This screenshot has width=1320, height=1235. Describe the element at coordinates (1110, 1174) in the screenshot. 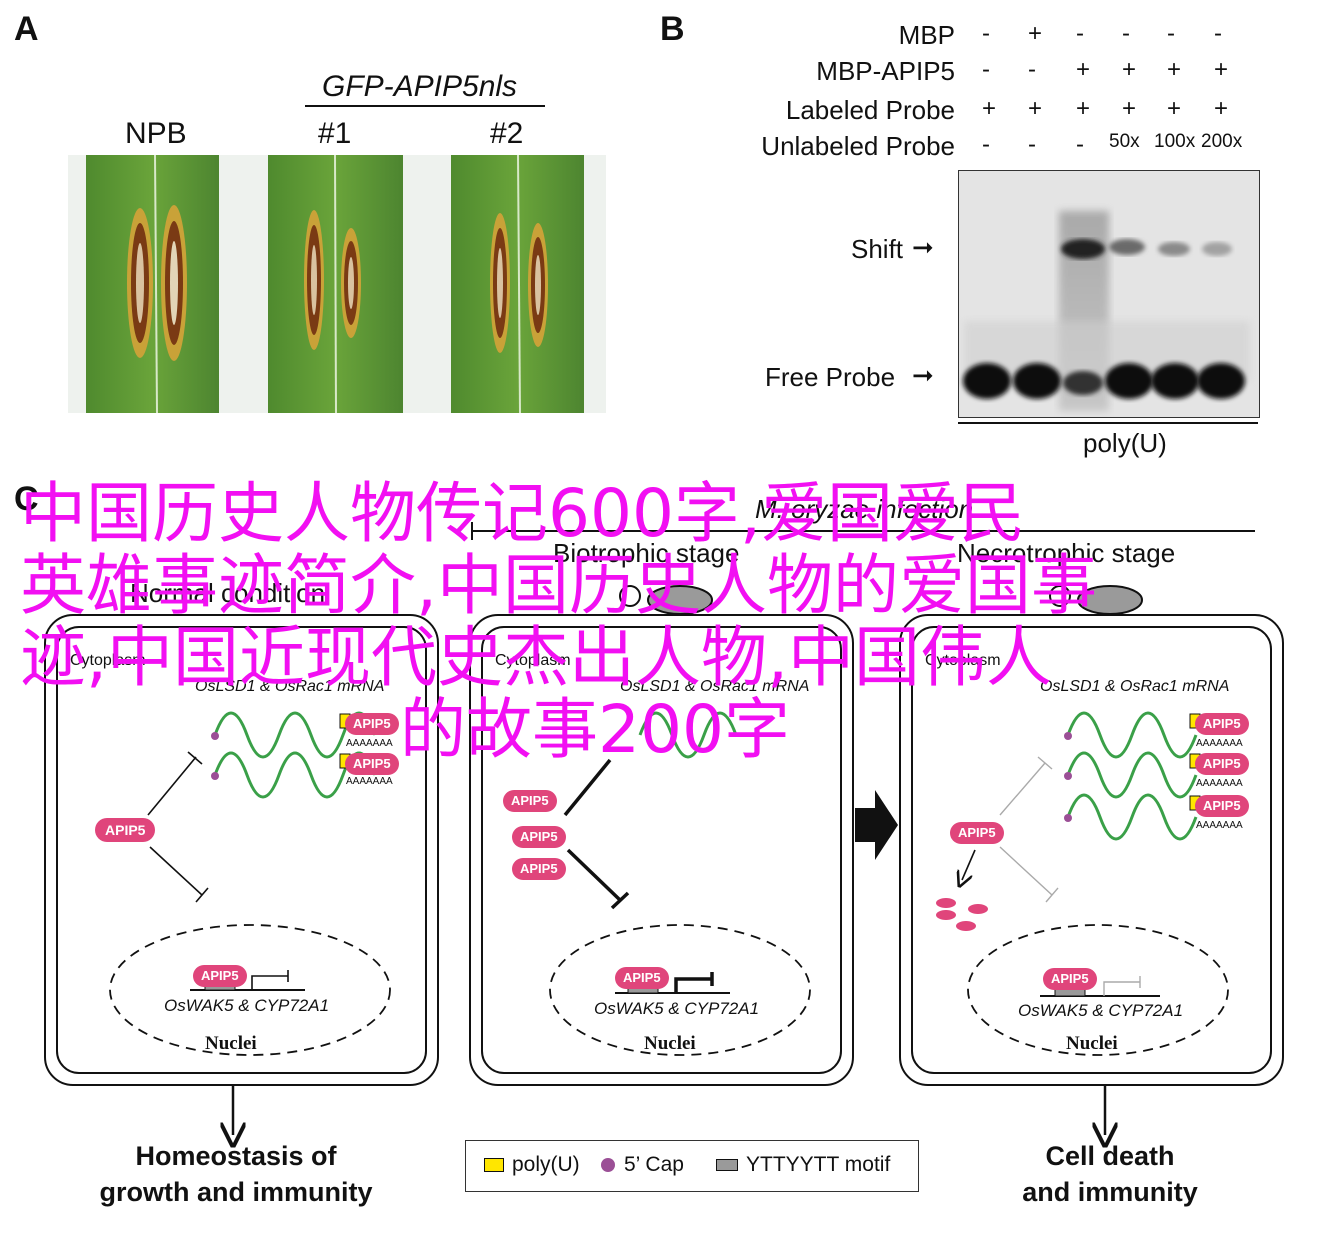

I see `outcome-right: Cell death and immunity` at that location.